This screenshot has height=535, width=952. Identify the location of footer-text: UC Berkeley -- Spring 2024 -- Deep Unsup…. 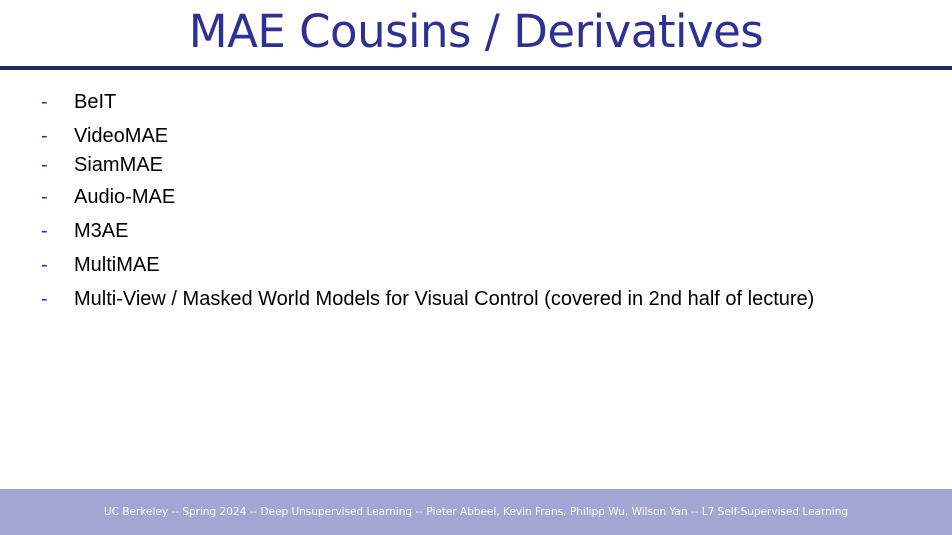
(476, 512).